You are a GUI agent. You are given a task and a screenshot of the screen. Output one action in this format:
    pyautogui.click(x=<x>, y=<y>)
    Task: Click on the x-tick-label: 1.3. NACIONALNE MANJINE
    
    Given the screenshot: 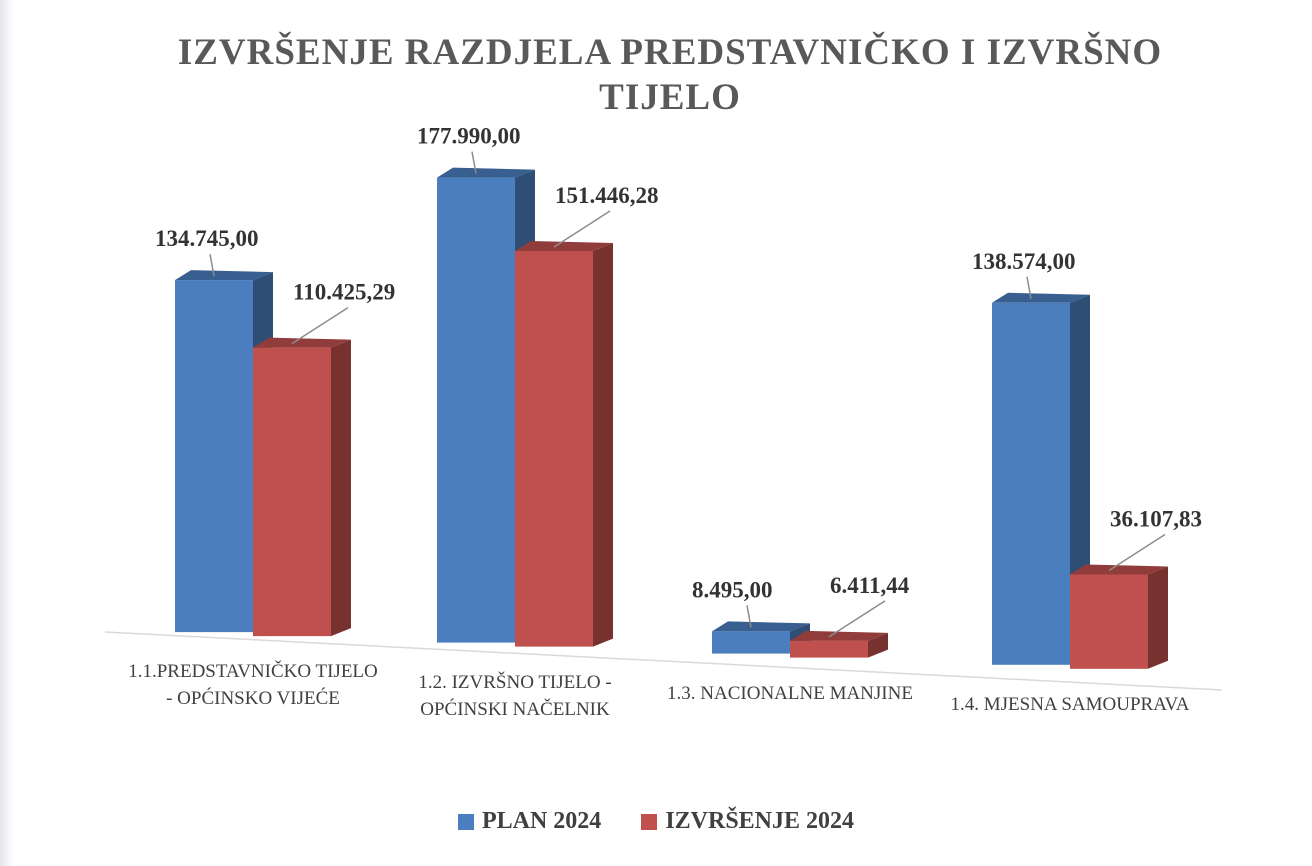 What is the action you would take?
    pyautogui.click(x=790, y=693)
    